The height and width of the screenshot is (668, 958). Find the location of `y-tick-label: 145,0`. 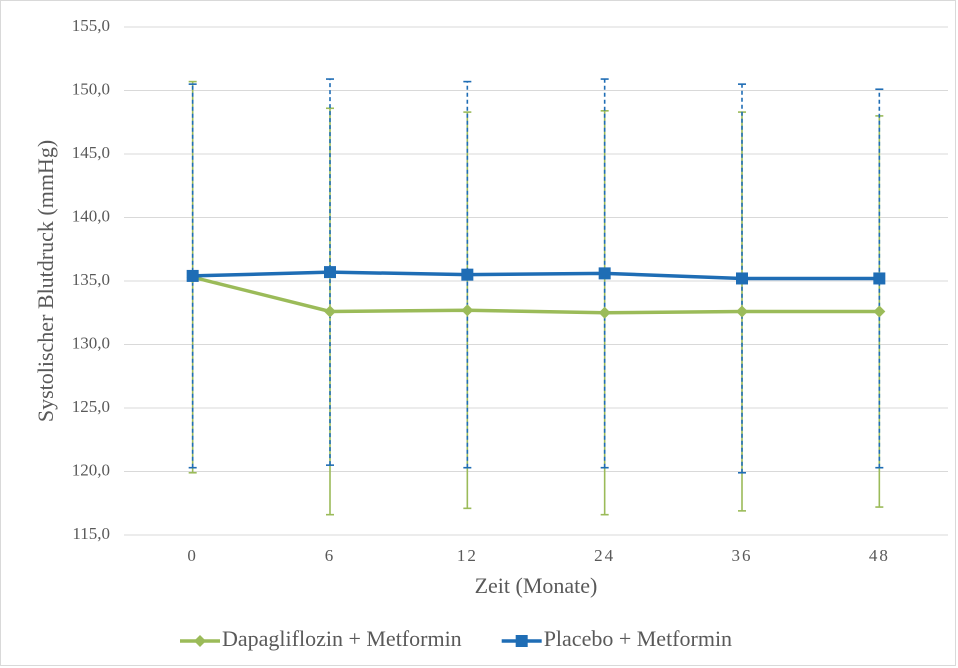

y-tick-label: 145,0 is located at coordinates (91, 152).